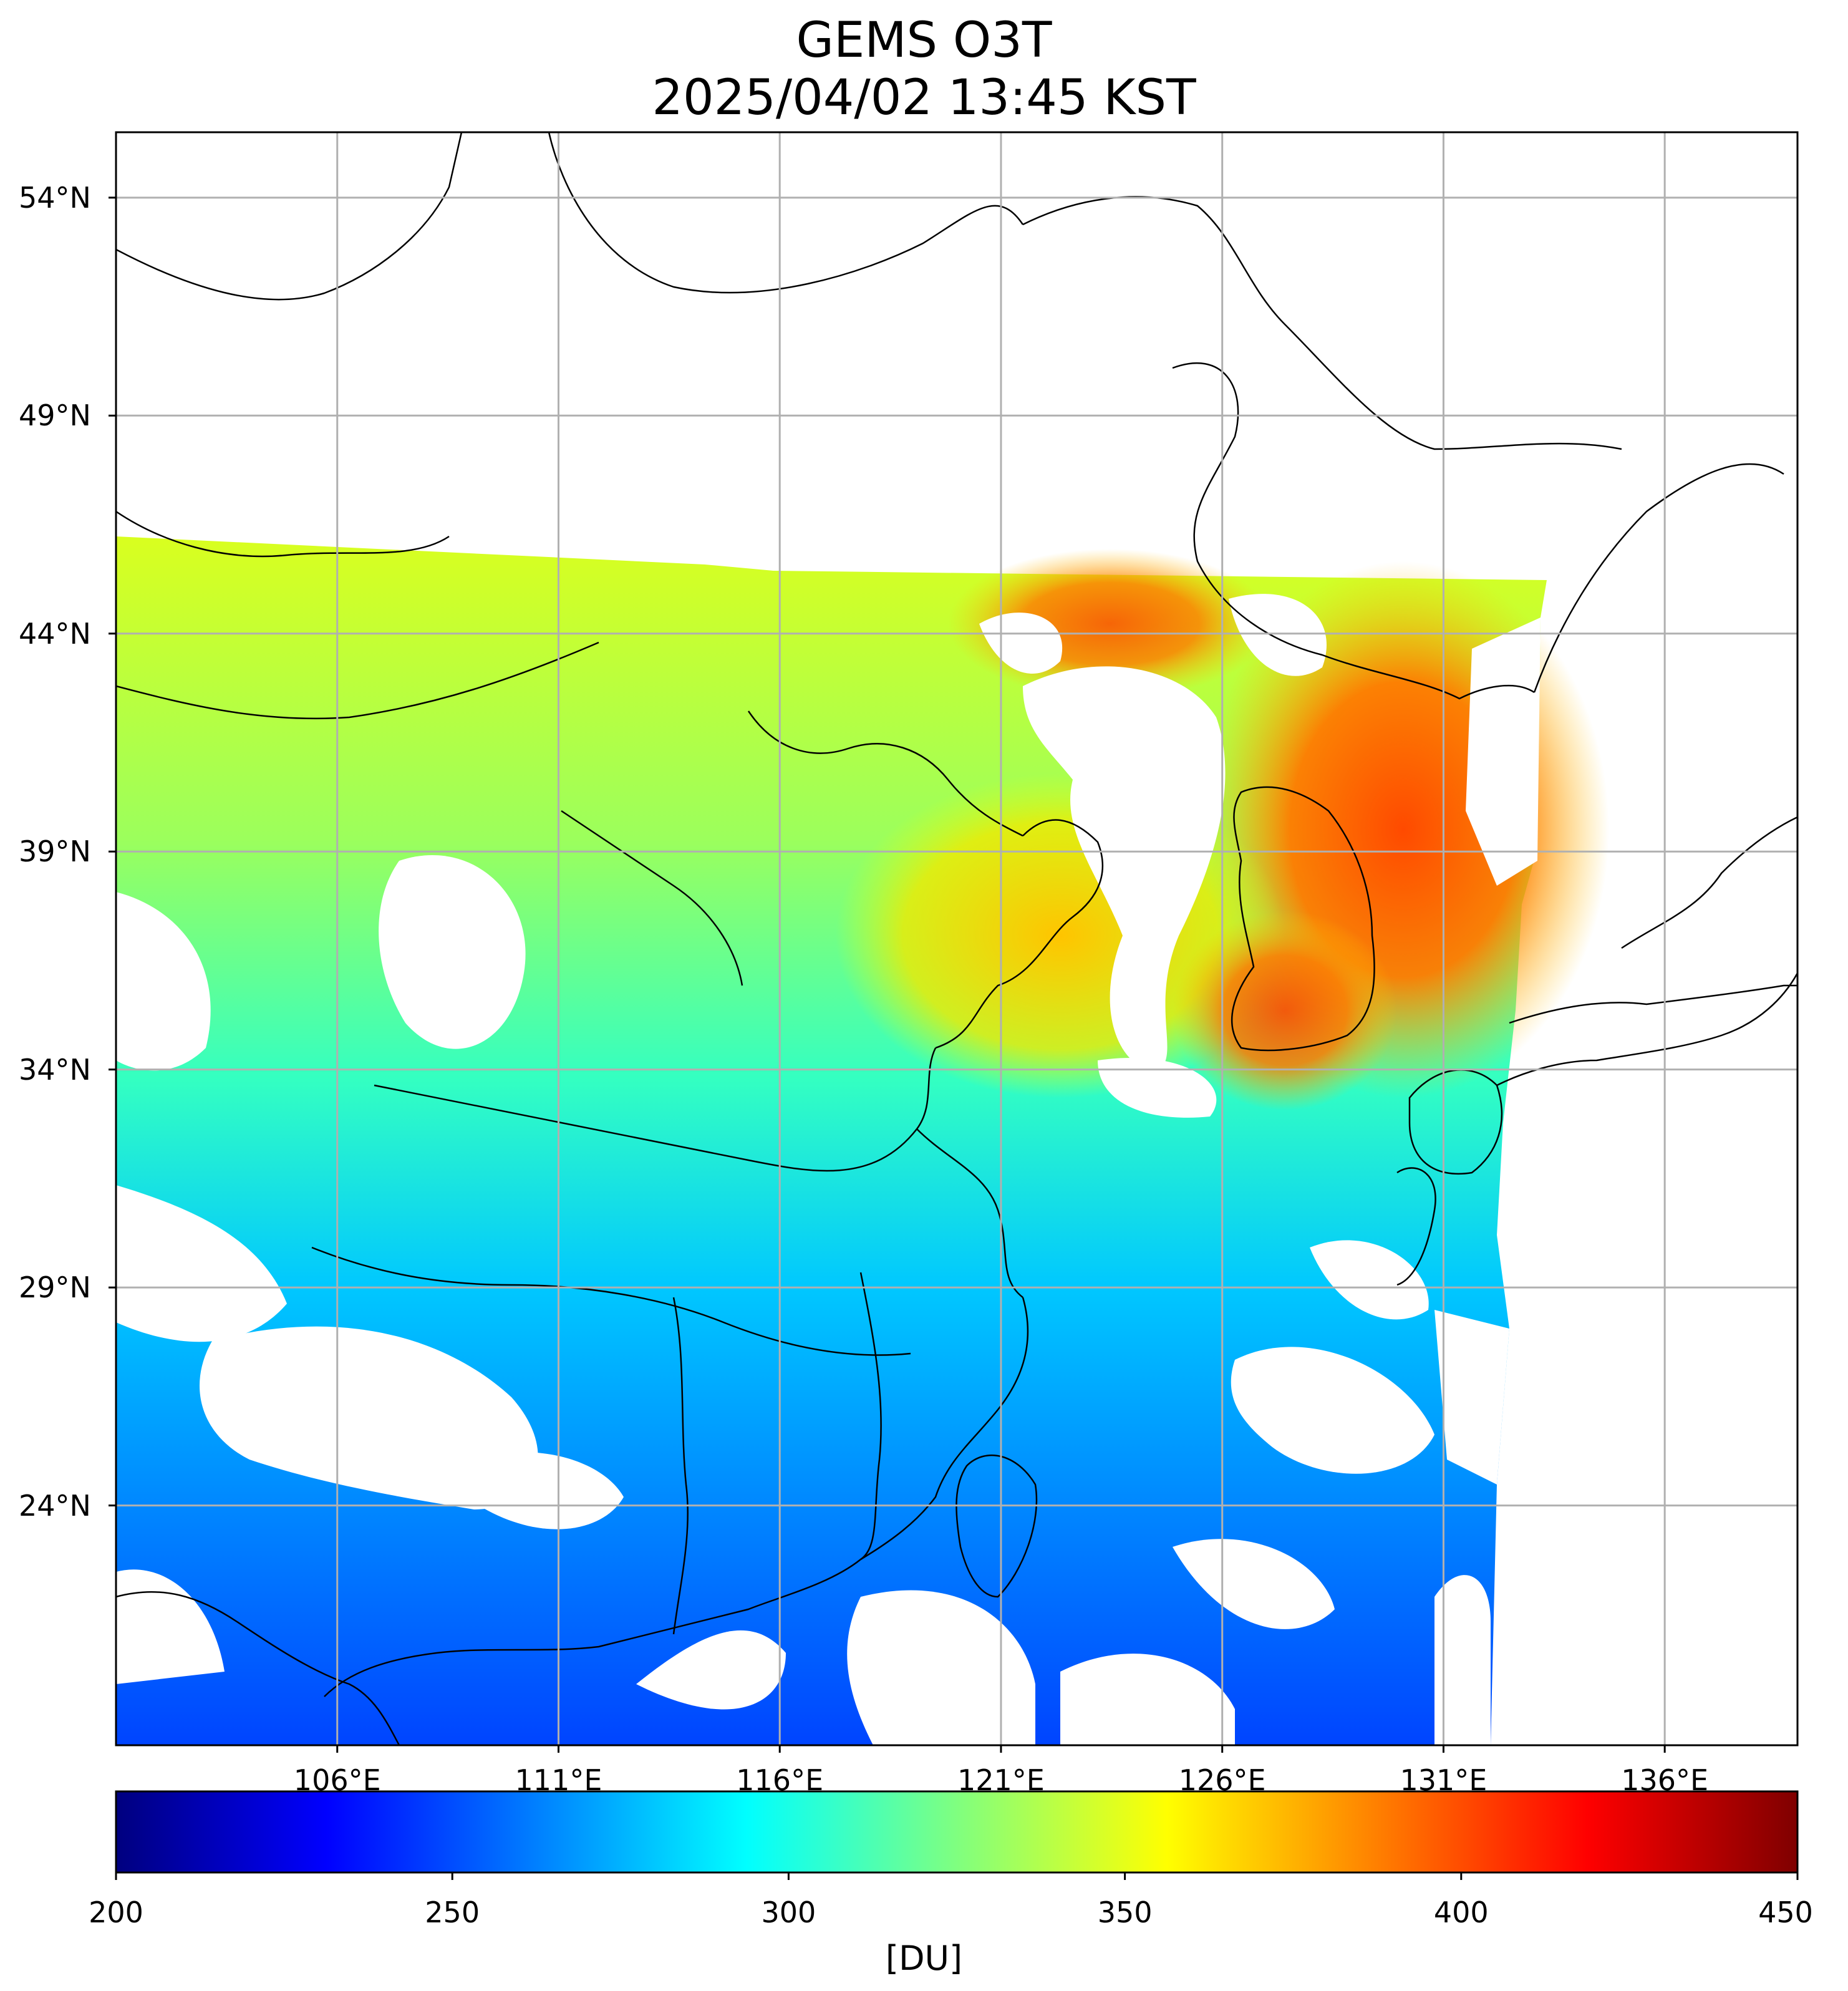  What do you see at coordinates (1785, 1912) in the screenshot?
I see `colorbar-tick-label: 450` at bounding box center [1785, 1912].